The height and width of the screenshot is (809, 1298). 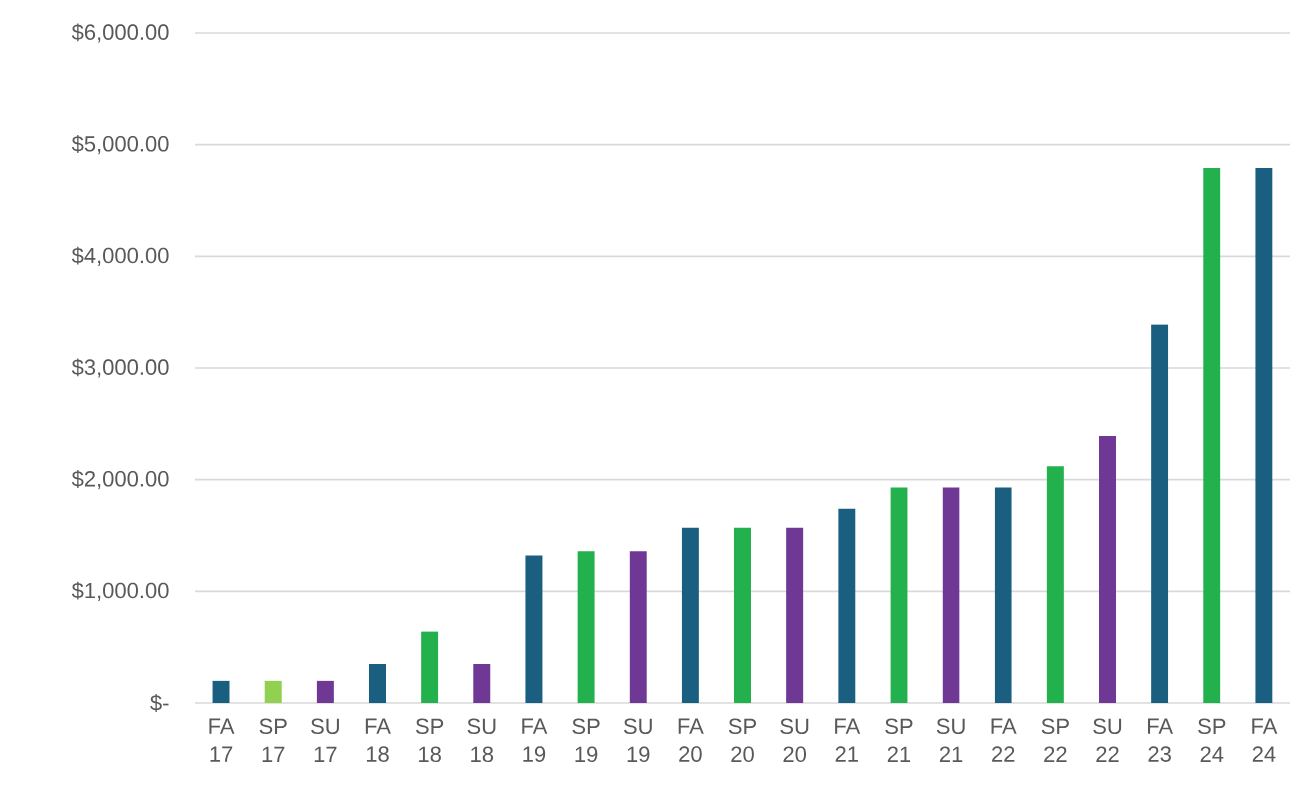 What do you see at coordinates (1265, 740) in the screenshot?
I see `x-tick-label: FA 24` at bounding box center [1265, 740].